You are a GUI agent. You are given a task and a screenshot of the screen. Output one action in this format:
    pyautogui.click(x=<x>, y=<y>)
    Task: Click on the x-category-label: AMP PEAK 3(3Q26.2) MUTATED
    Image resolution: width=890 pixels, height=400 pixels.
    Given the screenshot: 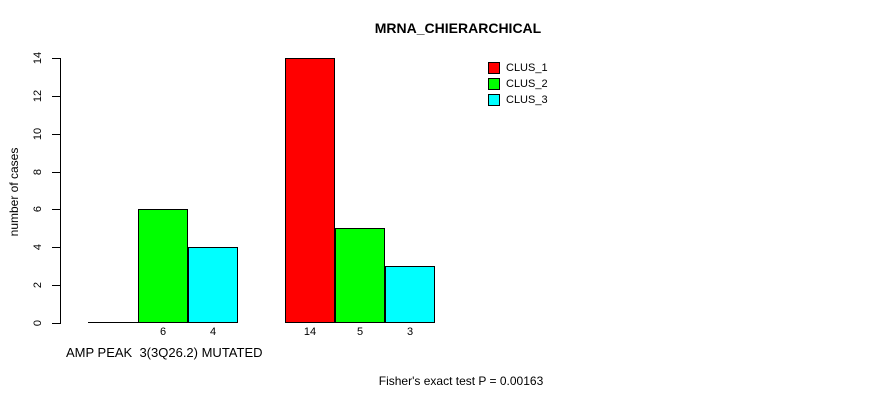 What is the action you would take?
    pyautogui.click(x=164, y=352)
    